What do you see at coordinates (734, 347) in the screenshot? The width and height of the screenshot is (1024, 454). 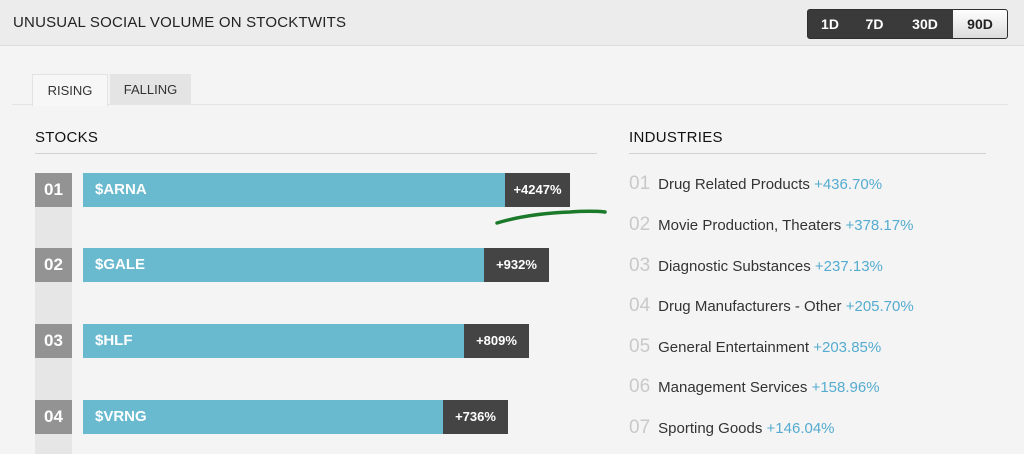 I see `industry-name: General Entertainment` at bounding box center [734, 347].